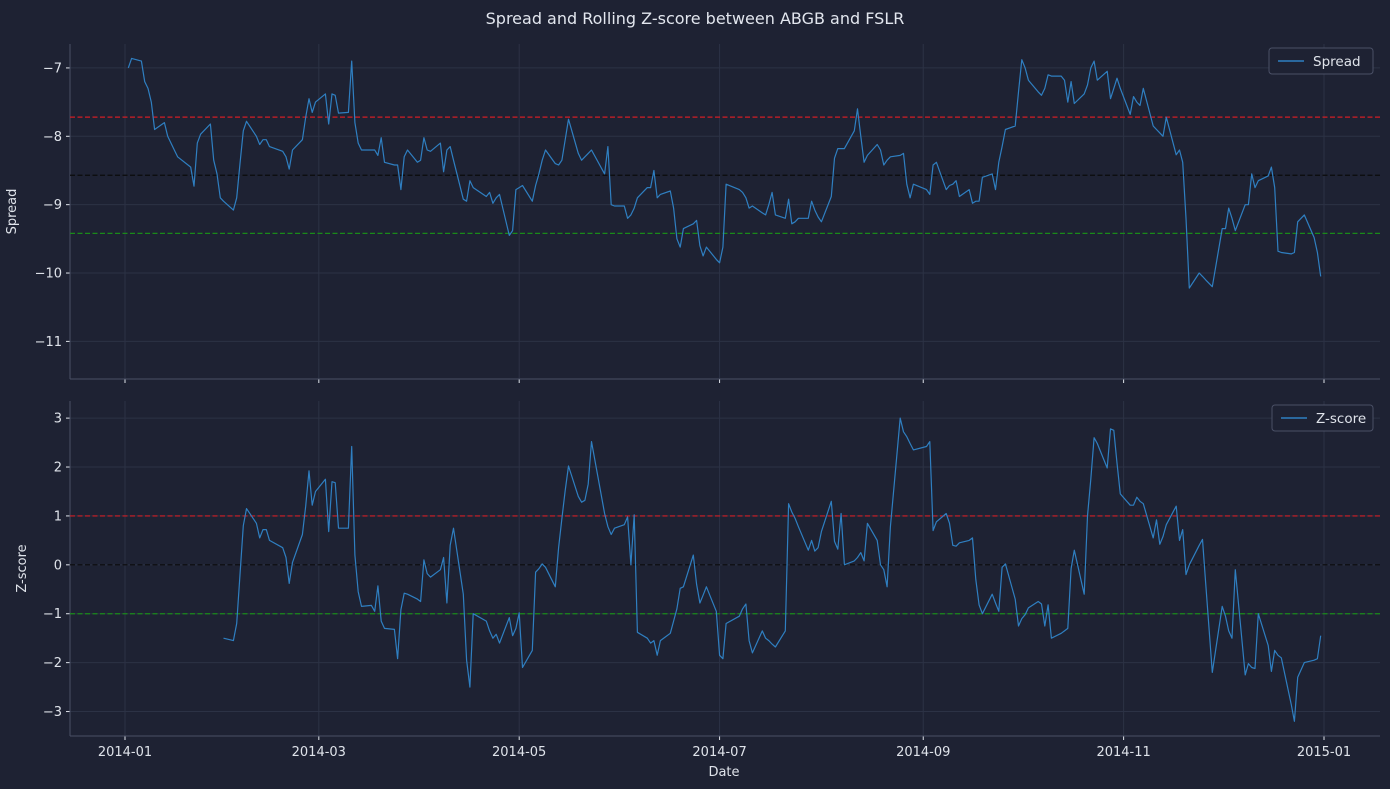  I want to click on x-tick-label: 2014-11, so click(1123, 752).